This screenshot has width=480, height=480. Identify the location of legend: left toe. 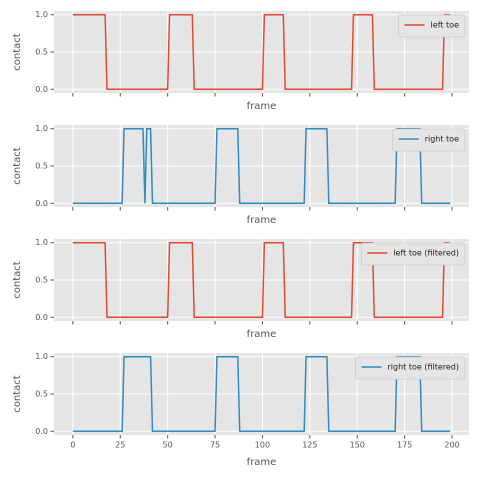
(432, 26).